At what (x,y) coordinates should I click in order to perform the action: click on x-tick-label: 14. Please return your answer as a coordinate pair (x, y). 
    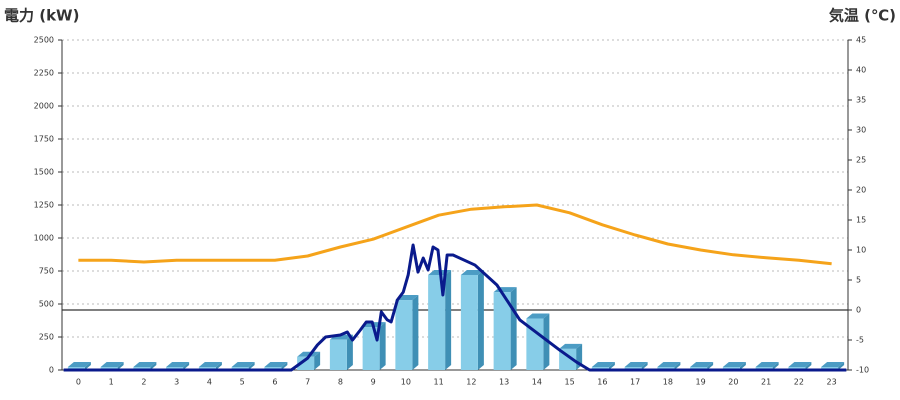
    Looking at the image, I should click on (537, 382).